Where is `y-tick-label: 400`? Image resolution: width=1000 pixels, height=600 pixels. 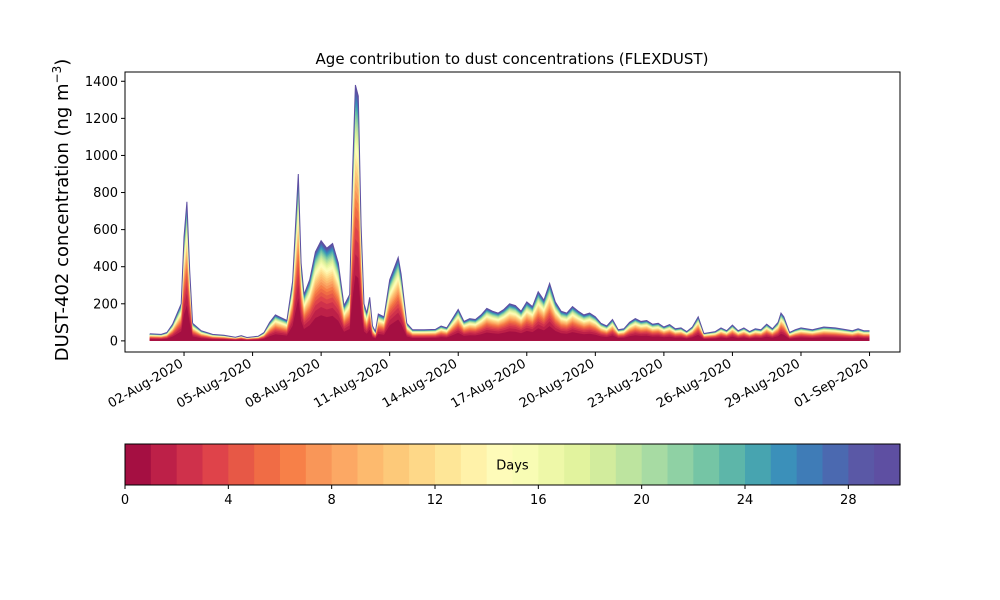 y-tick-label: 400 is located at coordinates (105, 267).